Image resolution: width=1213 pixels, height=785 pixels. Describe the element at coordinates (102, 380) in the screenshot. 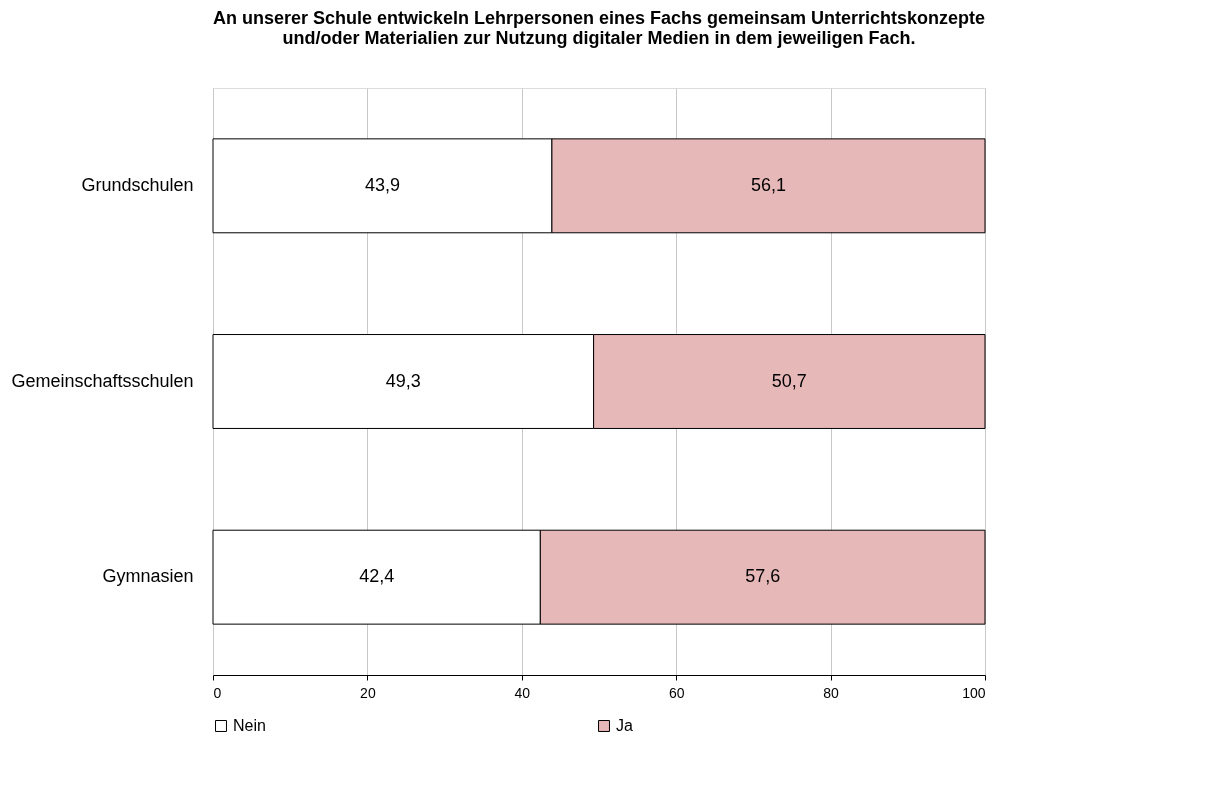

I see `y-tick-label: Gemeinschaftsschulen` at that location.